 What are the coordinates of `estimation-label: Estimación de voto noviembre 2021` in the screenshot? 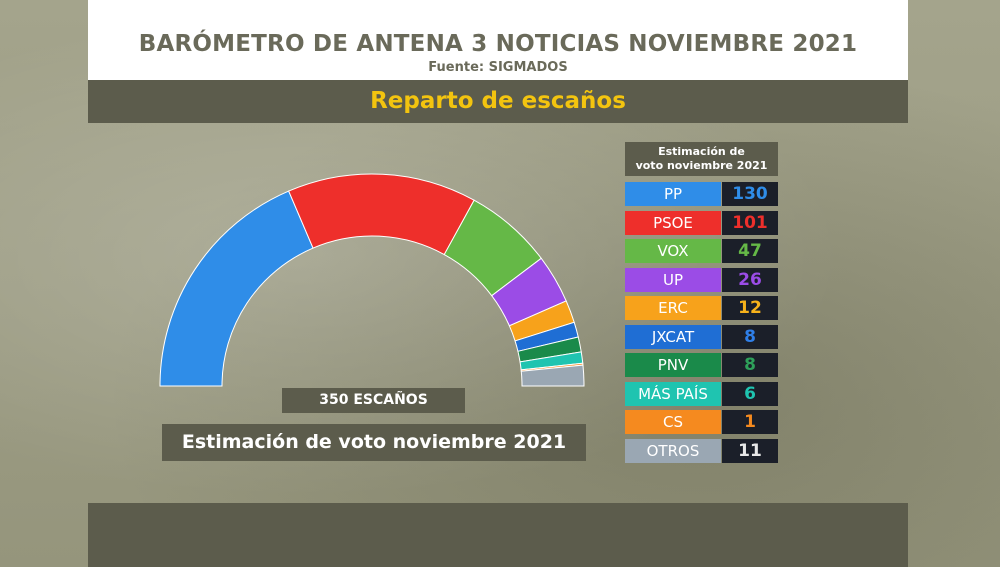 It's located at (374, 442).